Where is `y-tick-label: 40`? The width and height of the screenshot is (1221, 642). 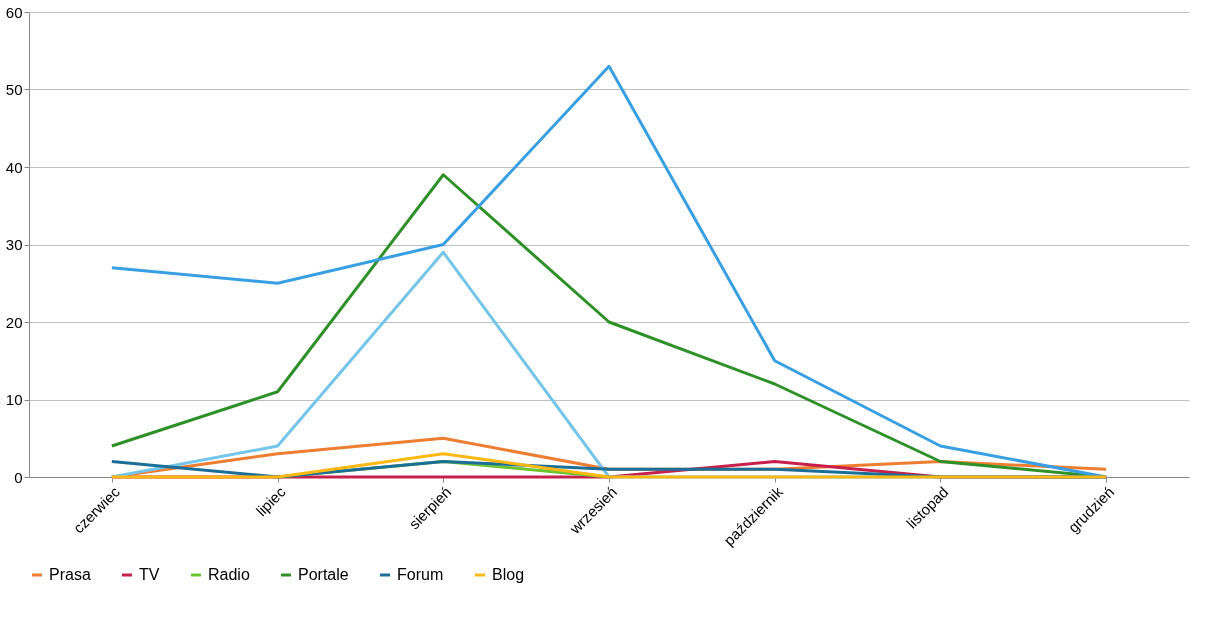 y-tick-label: 40 is located at coordinates (14, 167).